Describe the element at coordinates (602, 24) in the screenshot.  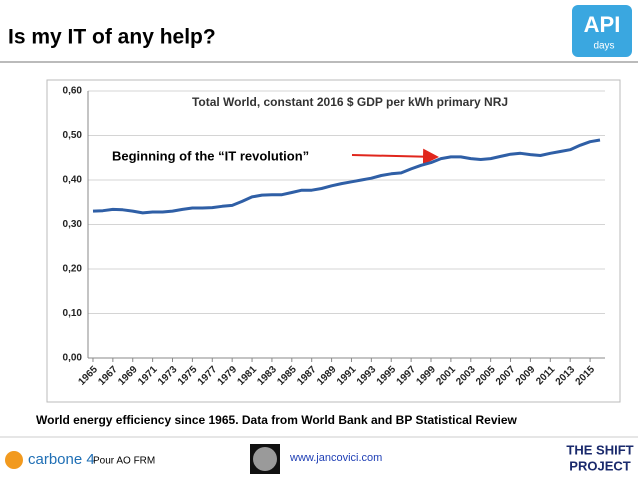
I see `api-logo-text: API` at that location.